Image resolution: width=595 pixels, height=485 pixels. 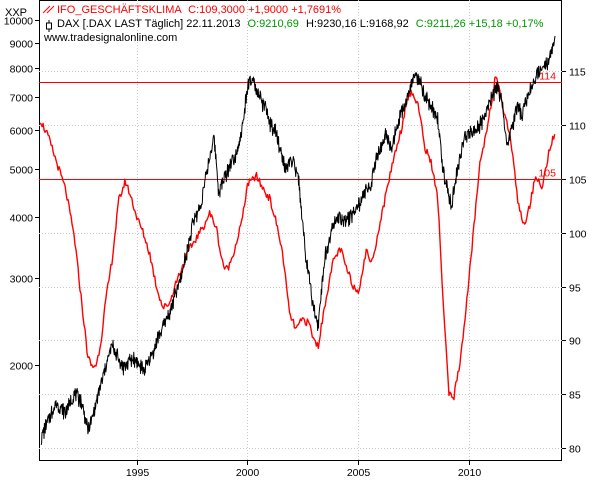 What do you see at coordinates (575, 450) in the screenshot?
I see `right-tick-label: 80` at bounding box center [575, 450].